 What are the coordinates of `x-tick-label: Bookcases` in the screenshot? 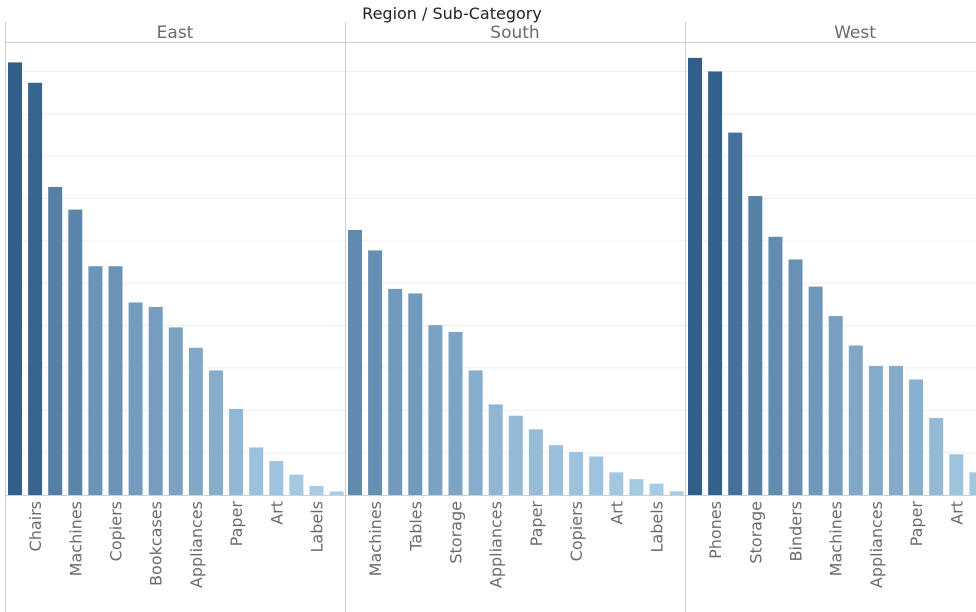 It's located at (156, 543).